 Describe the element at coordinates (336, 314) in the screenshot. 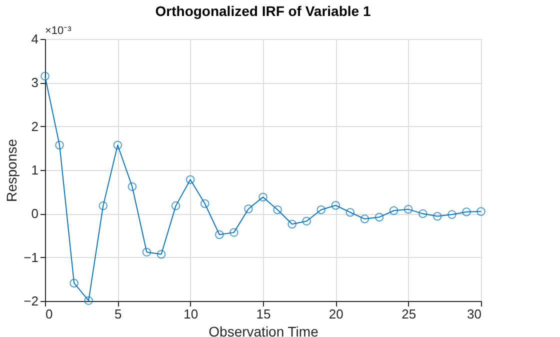

I see `x-tick-label: 20` at that location.